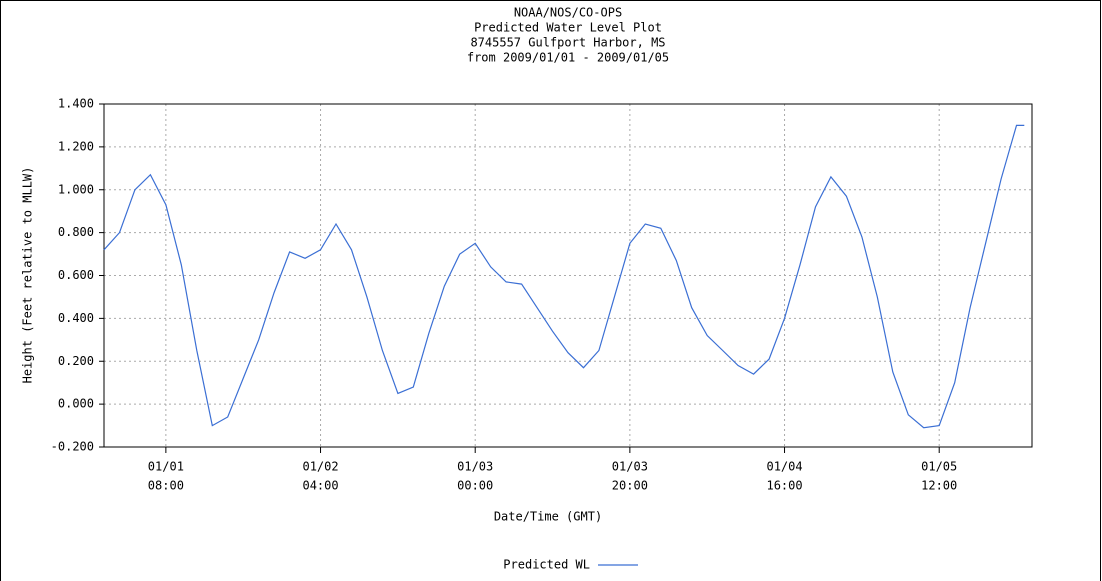 Image resolution: width=1102 pixels, height=581 pixels. What do you see at coordinates (784, 486) in the screenshot?
I see `x-tick-label: 16:00` at bounding box center [784, 486].